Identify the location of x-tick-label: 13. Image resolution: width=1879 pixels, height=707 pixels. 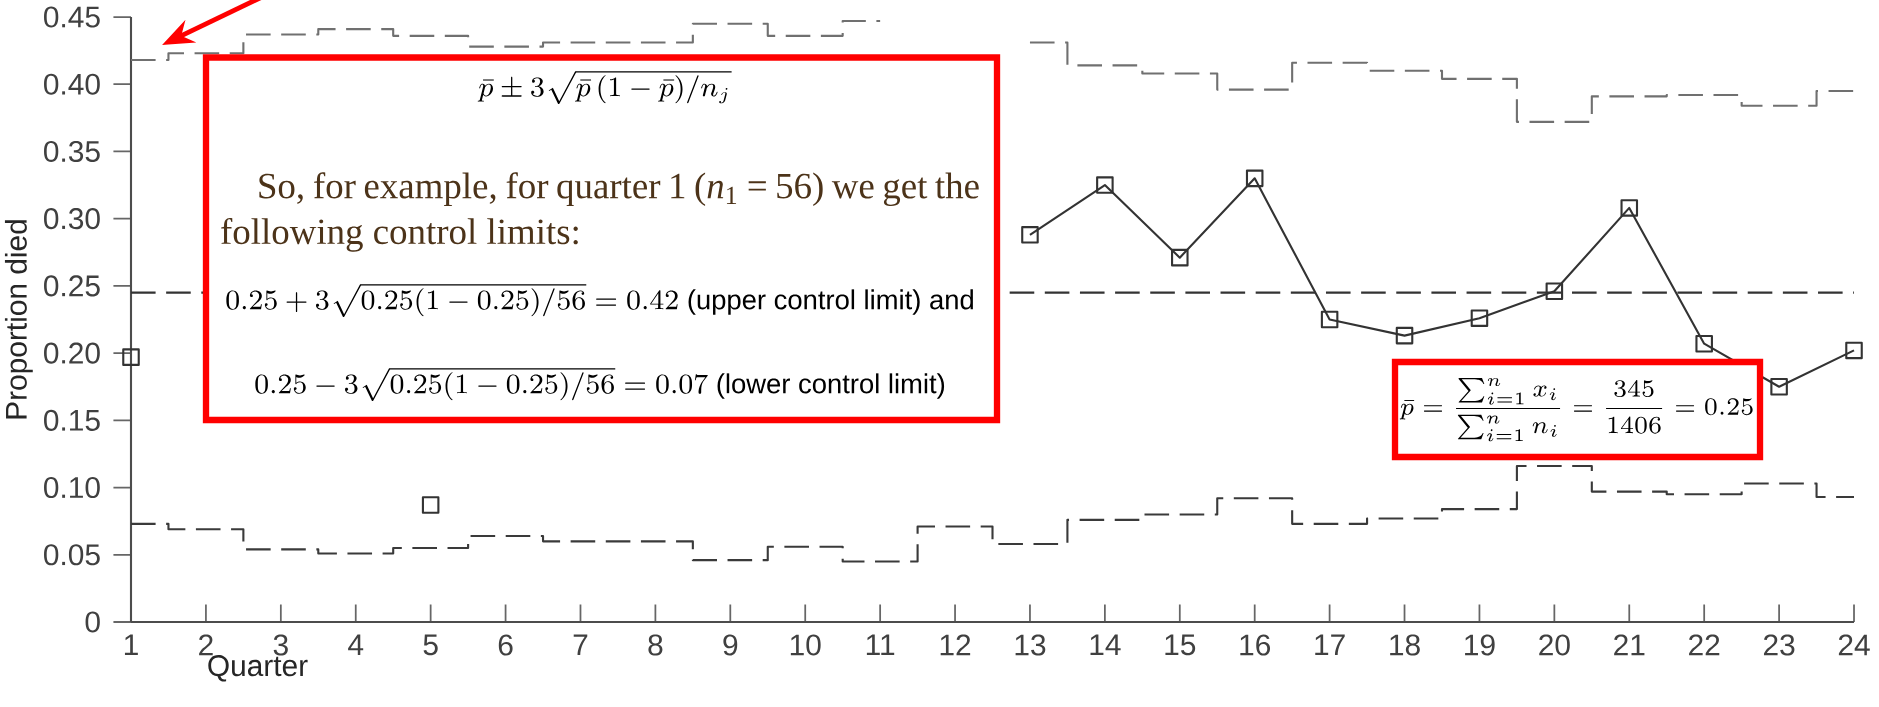
(1030, 645).